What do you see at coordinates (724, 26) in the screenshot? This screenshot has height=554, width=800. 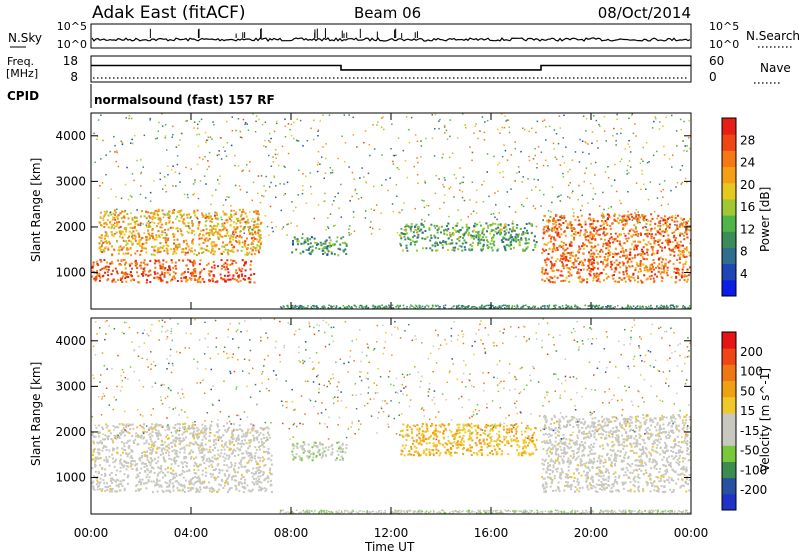 I see `noise-right-tick-high: 10^5` at bounding box center [724, 26].